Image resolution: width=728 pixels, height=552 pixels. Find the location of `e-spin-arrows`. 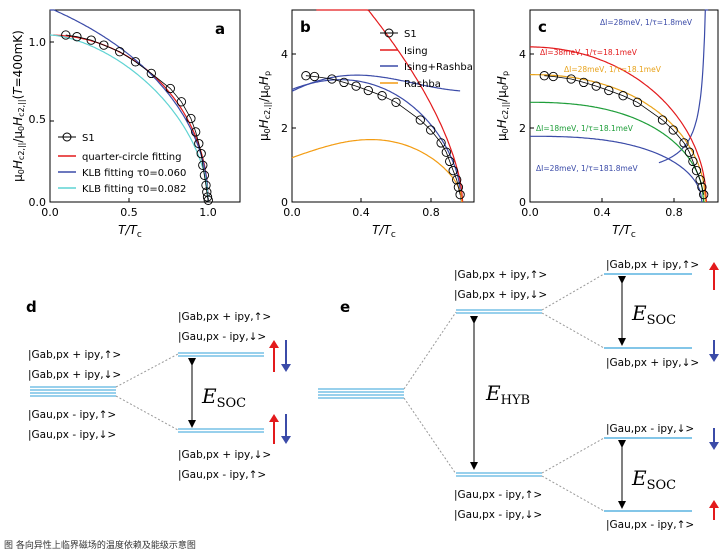

e-spin-arrows is located at coordinates (714, 391).